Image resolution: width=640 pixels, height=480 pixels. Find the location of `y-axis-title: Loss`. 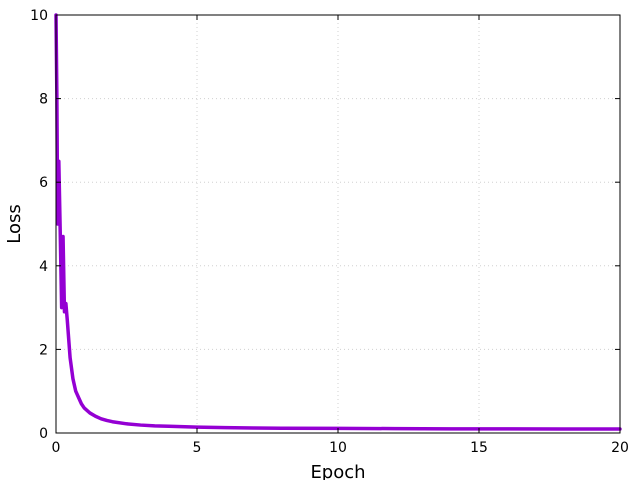

y-axis-title: Loss is located at coordinates (14, 223).